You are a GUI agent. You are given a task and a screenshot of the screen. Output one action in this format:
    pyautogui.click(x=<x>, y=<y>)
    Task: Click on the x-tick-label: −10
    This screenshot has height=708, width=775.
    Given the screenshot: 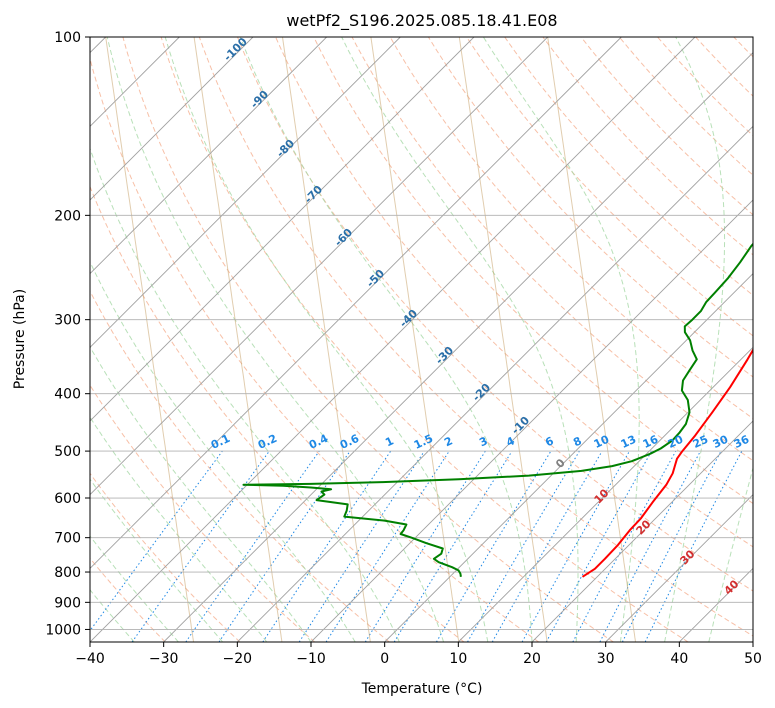 What is the action you would take?
    pyautogui.click(x=311, y=659)
    